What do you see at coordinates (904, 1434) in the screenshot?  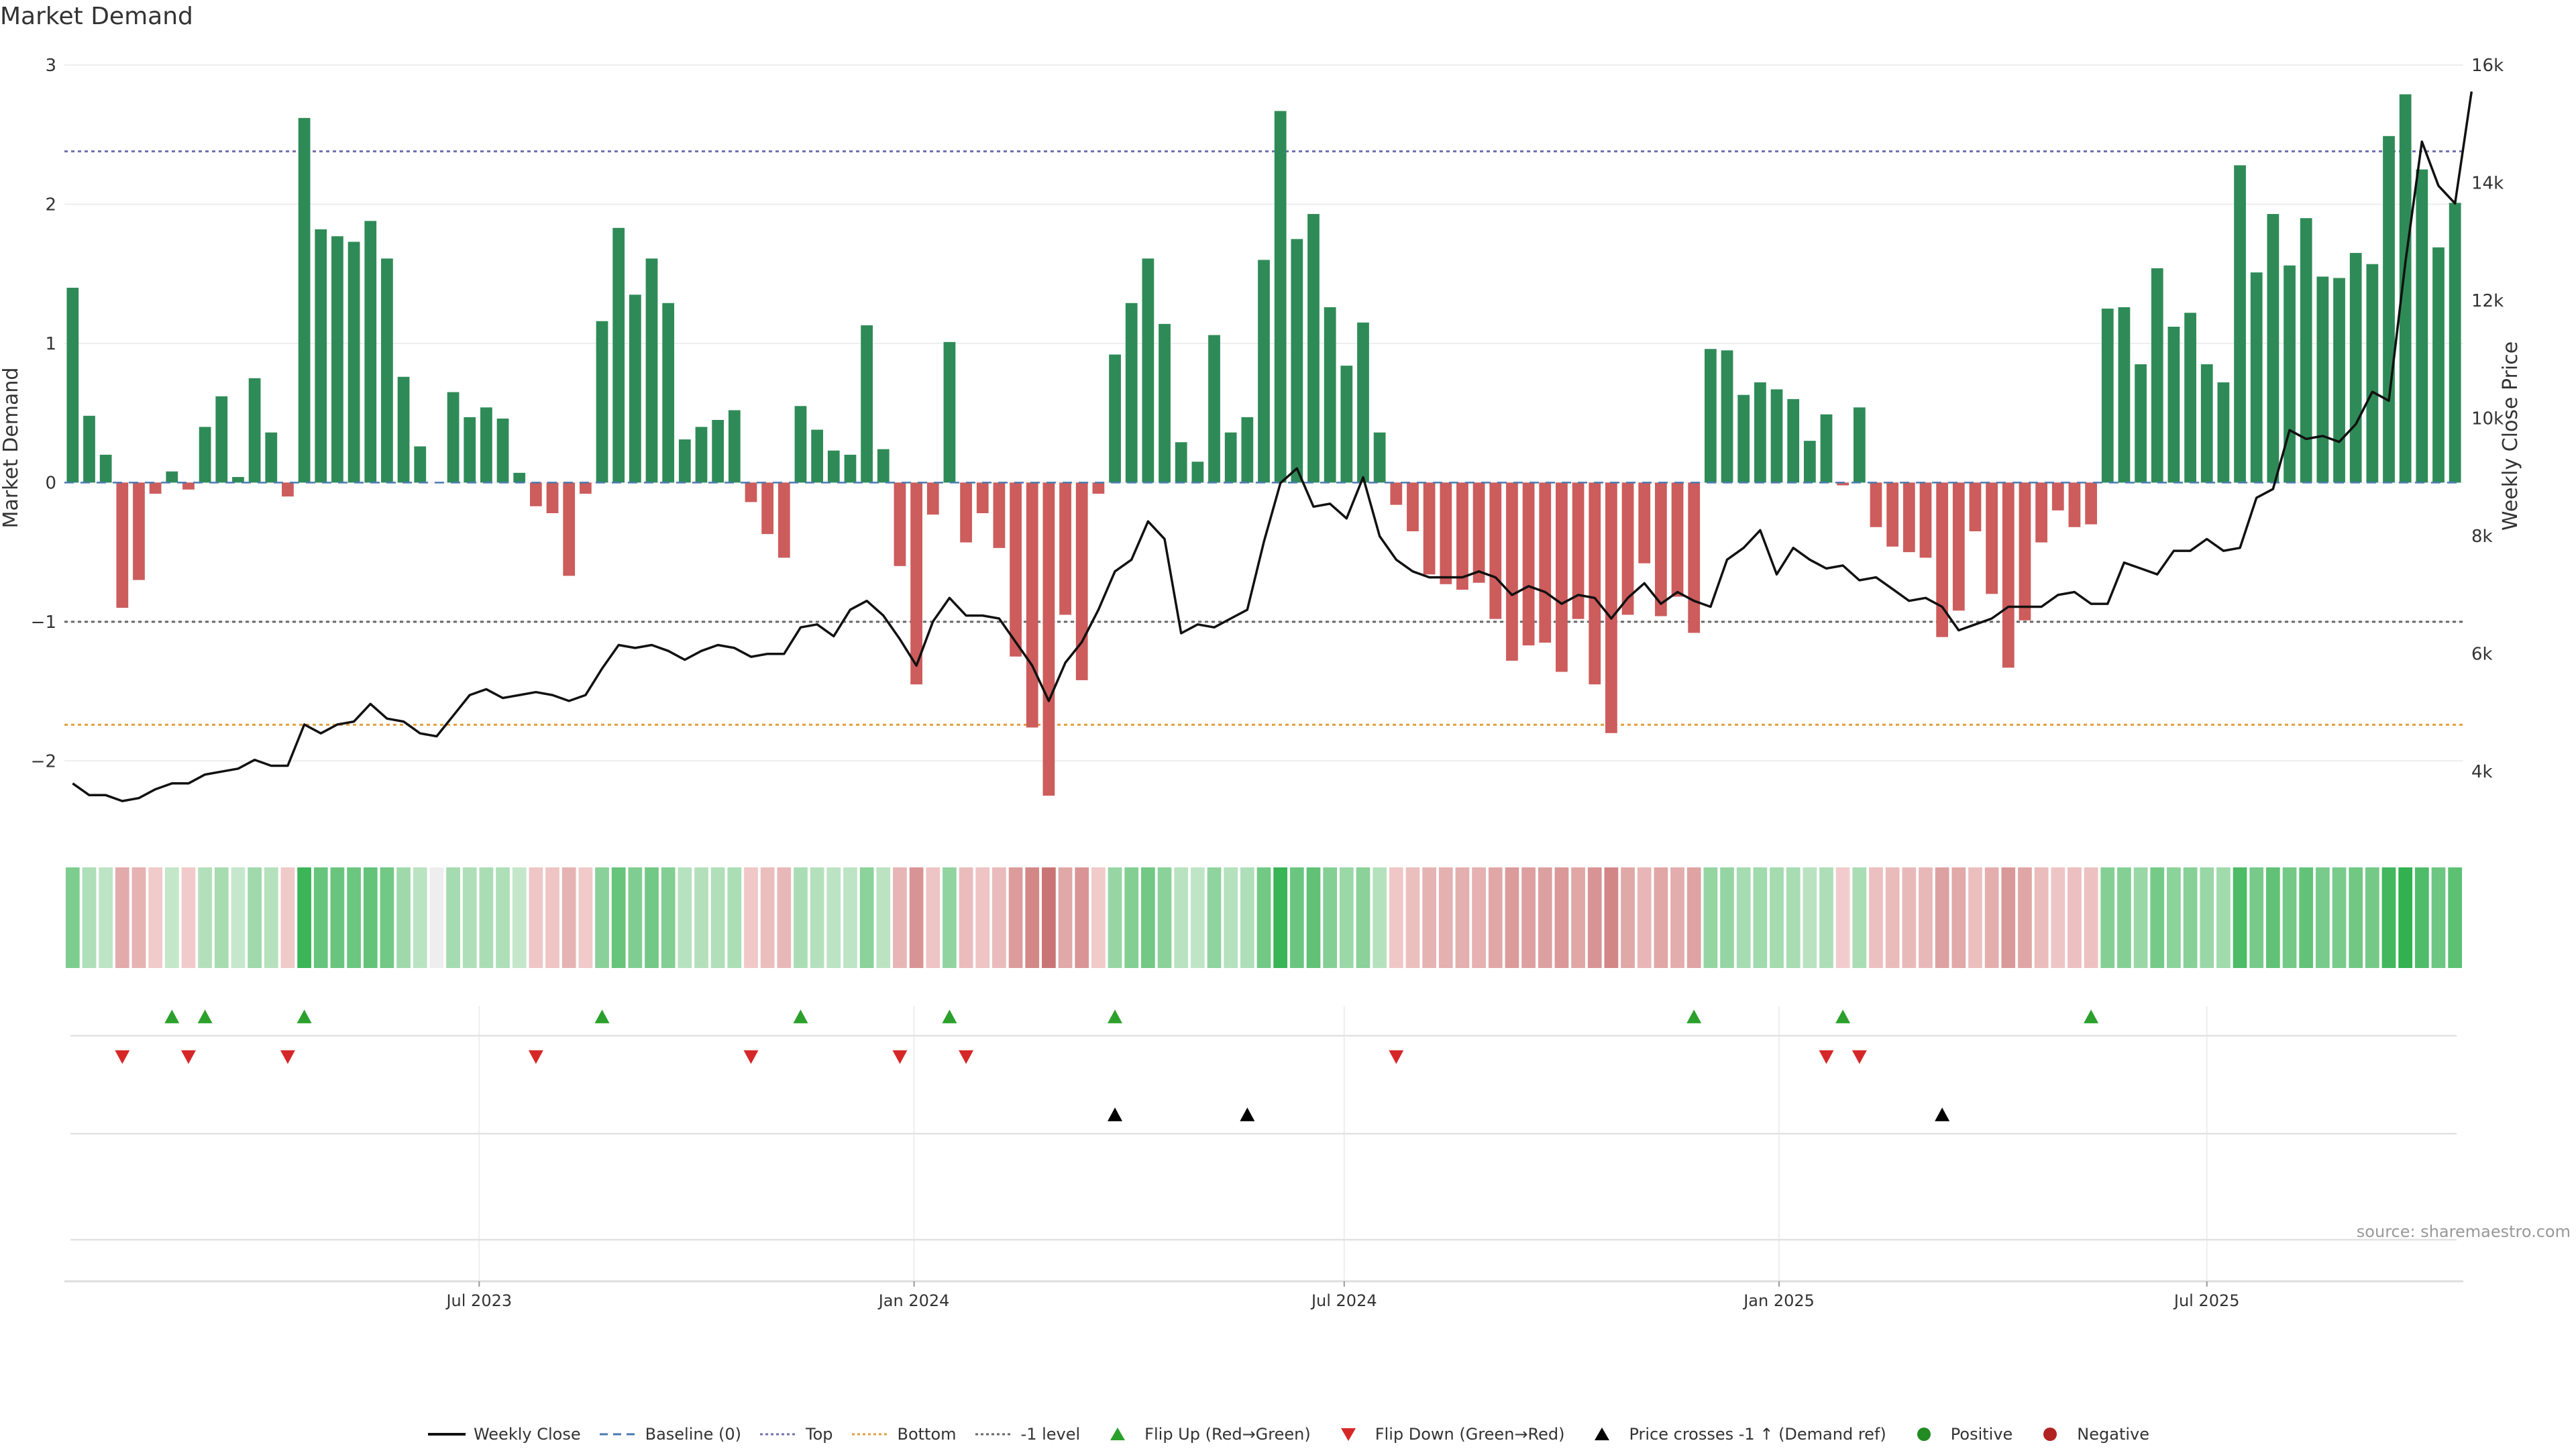 I see `legend-item: Bottom` at bounding box center [904, 1434].